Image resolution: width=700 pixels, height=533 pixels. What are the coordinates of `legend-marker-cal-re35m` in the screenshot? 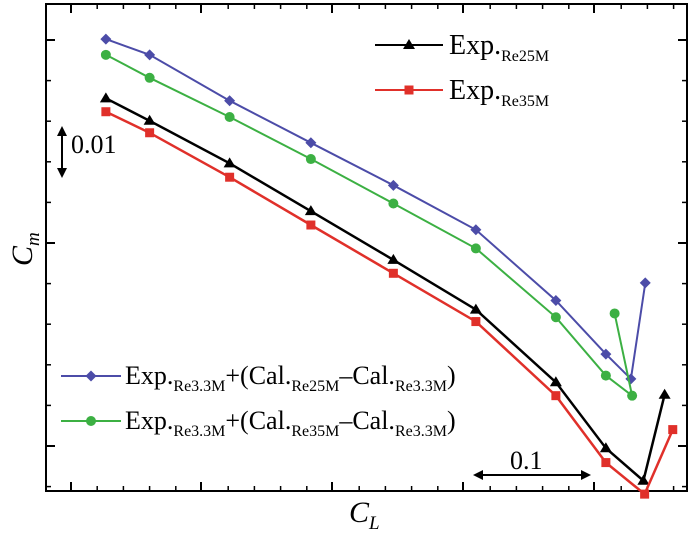 It's located at (91, 421).